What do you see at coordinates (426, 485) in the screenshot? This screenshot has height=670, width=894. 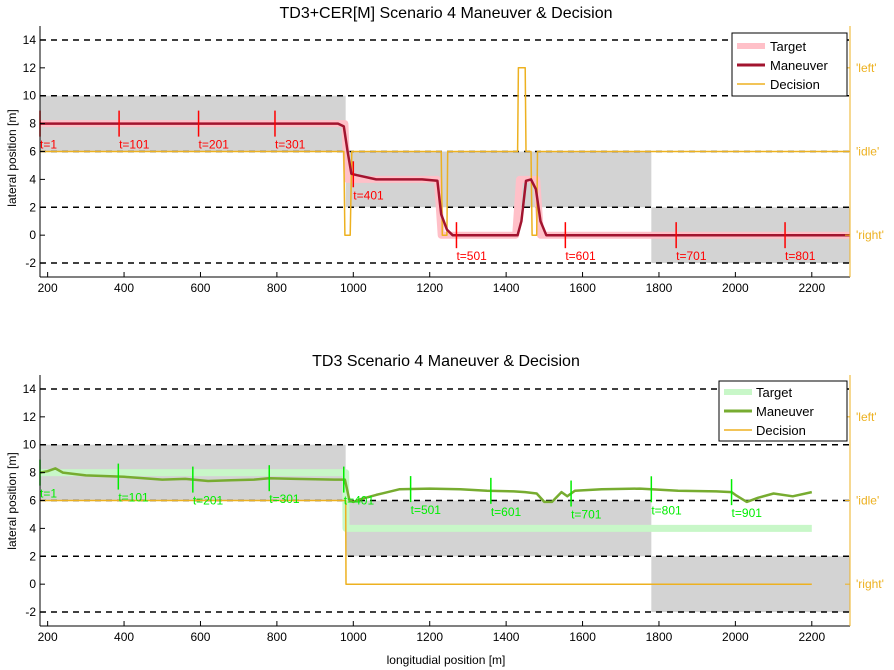 I see `series-maneuver-line` at bounding box center [426, 485].